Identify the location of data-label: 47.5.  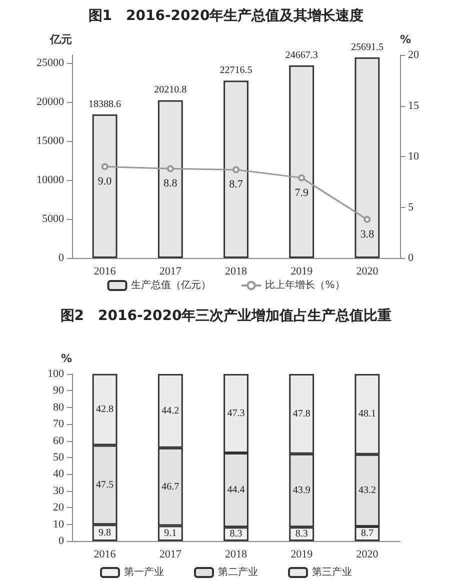
(105, 484).